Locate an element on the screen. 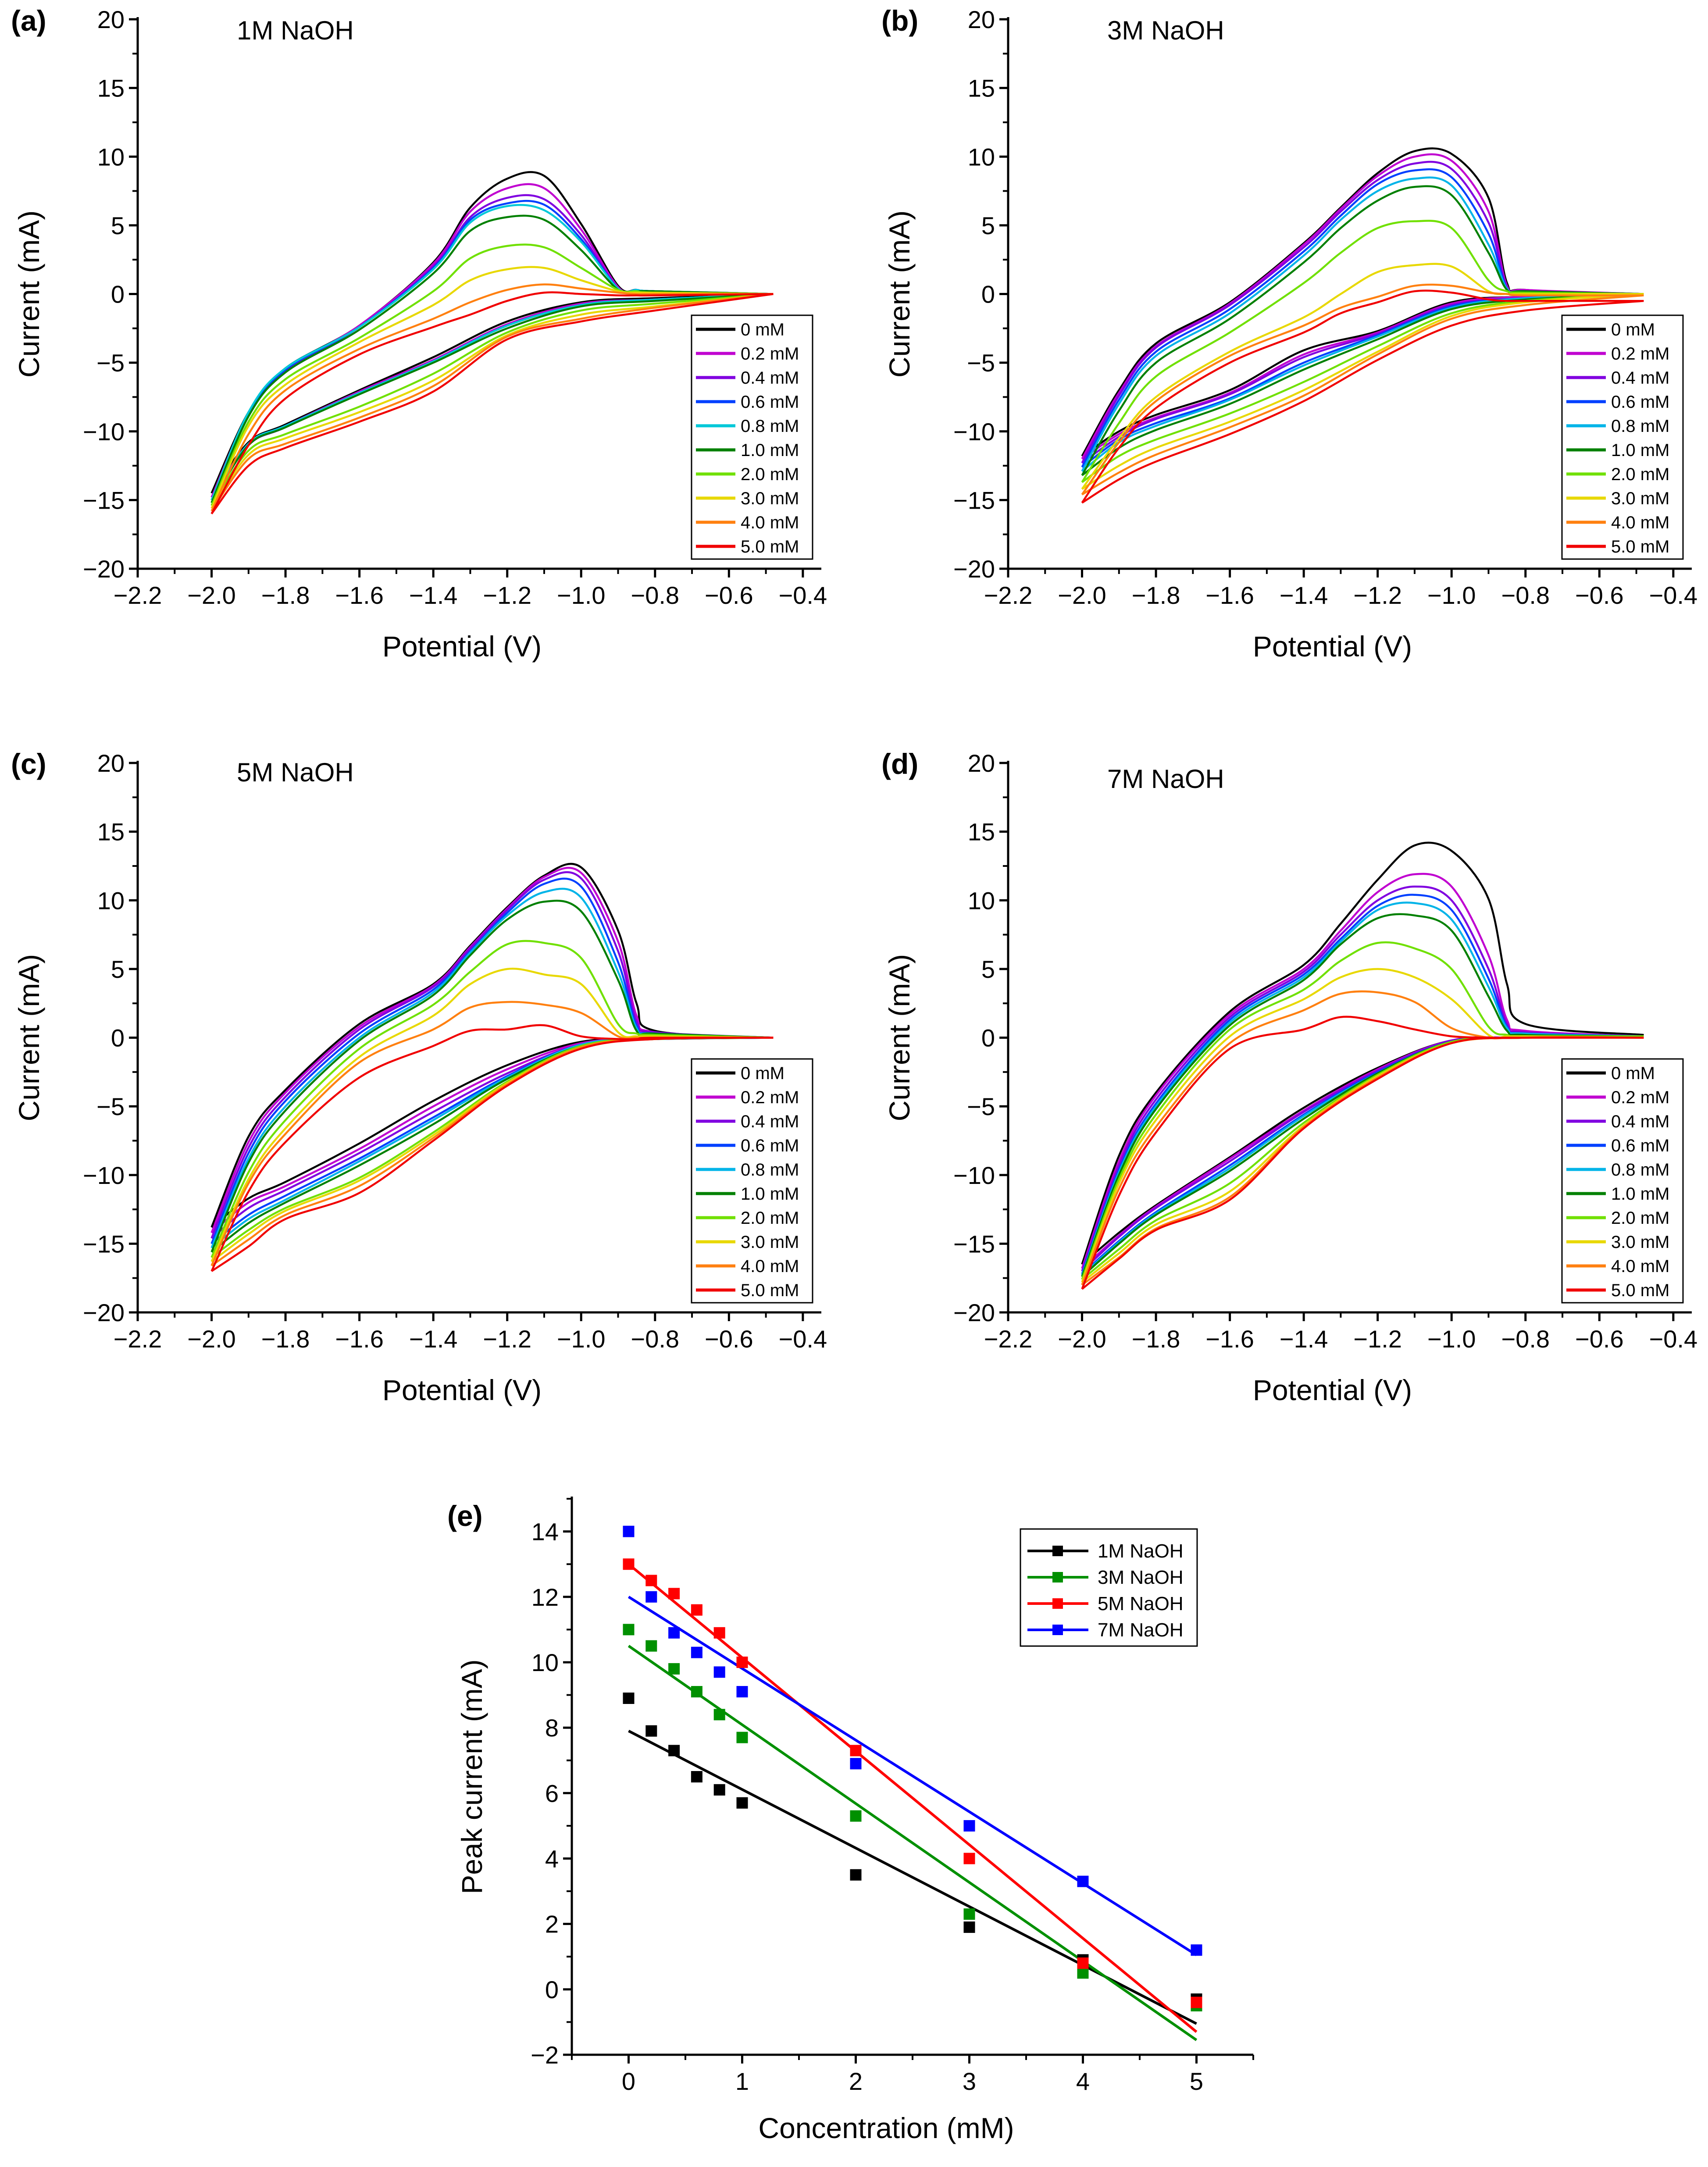  y-tick-label: 20 is located at coordinates (111, 763).